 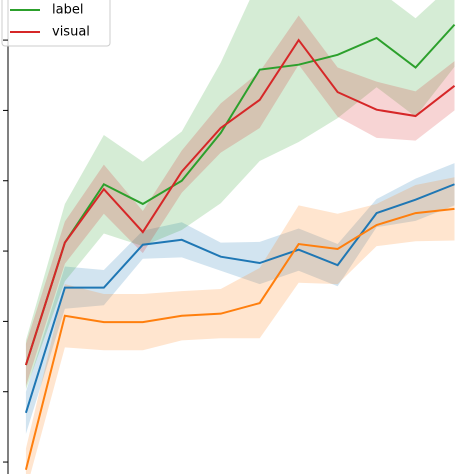 I want to click on legend-box, so click(x=56, y=23).